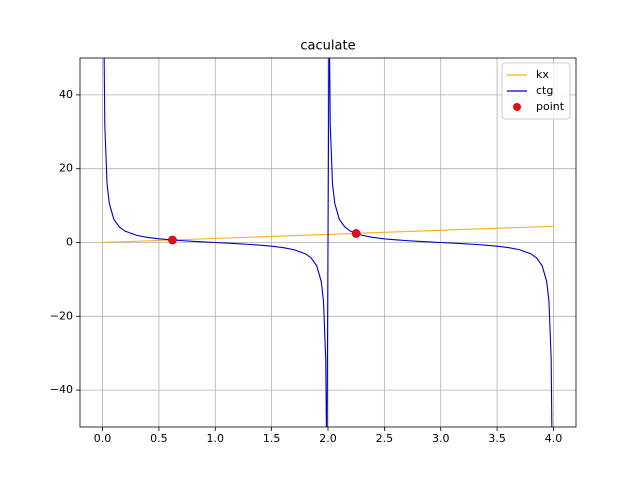 The image size is (640, 480). I want to click on legend-label: point, so click(550, 106).